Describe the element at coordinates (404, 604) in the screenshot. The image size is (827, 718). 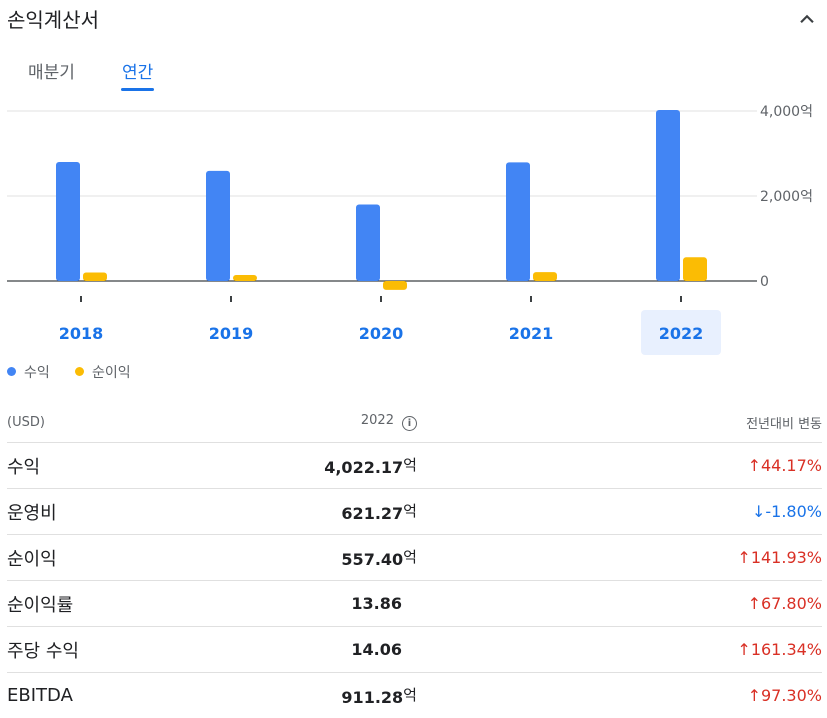
I see `row-value: 13.86` at that location.